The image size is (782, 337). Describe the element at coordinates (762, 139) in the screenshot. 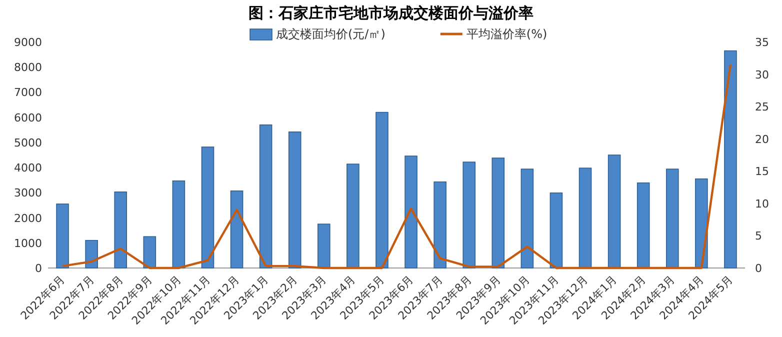

I see `y2-tick-label: 20` at that location.